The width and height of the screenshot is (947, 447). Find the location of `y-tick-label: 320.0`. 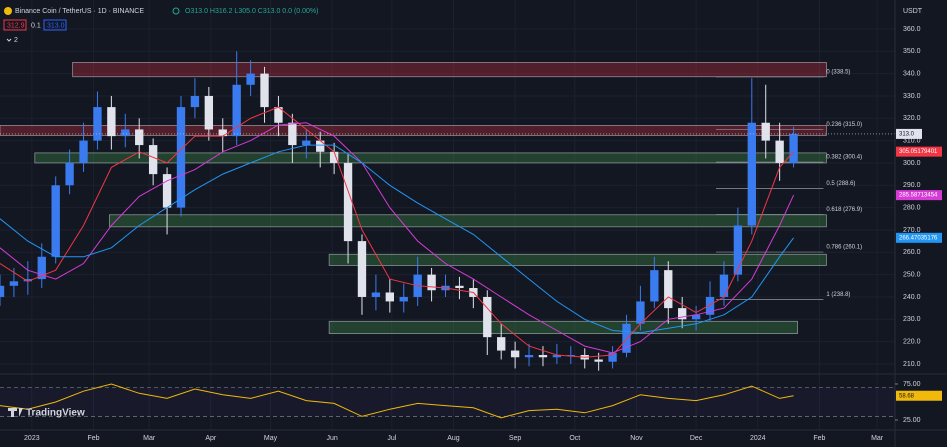

y-tick-label: 320.0 is located at coordinates (912, 118).